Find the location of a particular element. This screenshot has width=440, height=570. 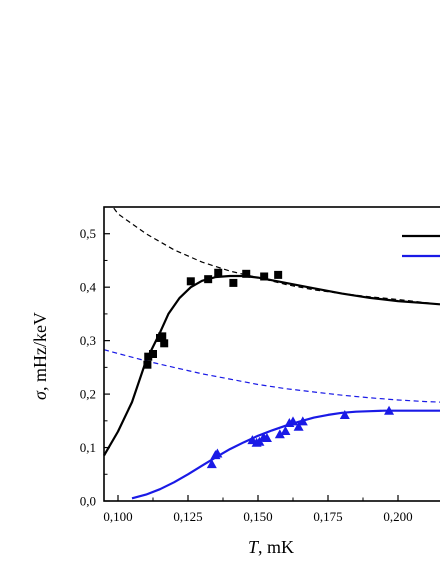

y-tick-label: 0,0 is located at coordinates (88, 501).